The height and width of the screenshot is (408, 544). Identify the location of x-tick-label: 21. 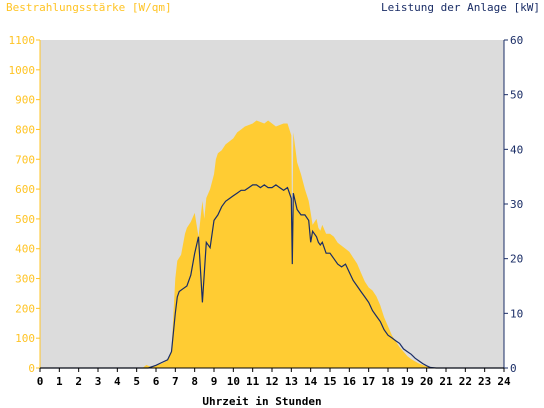
(446, 381).